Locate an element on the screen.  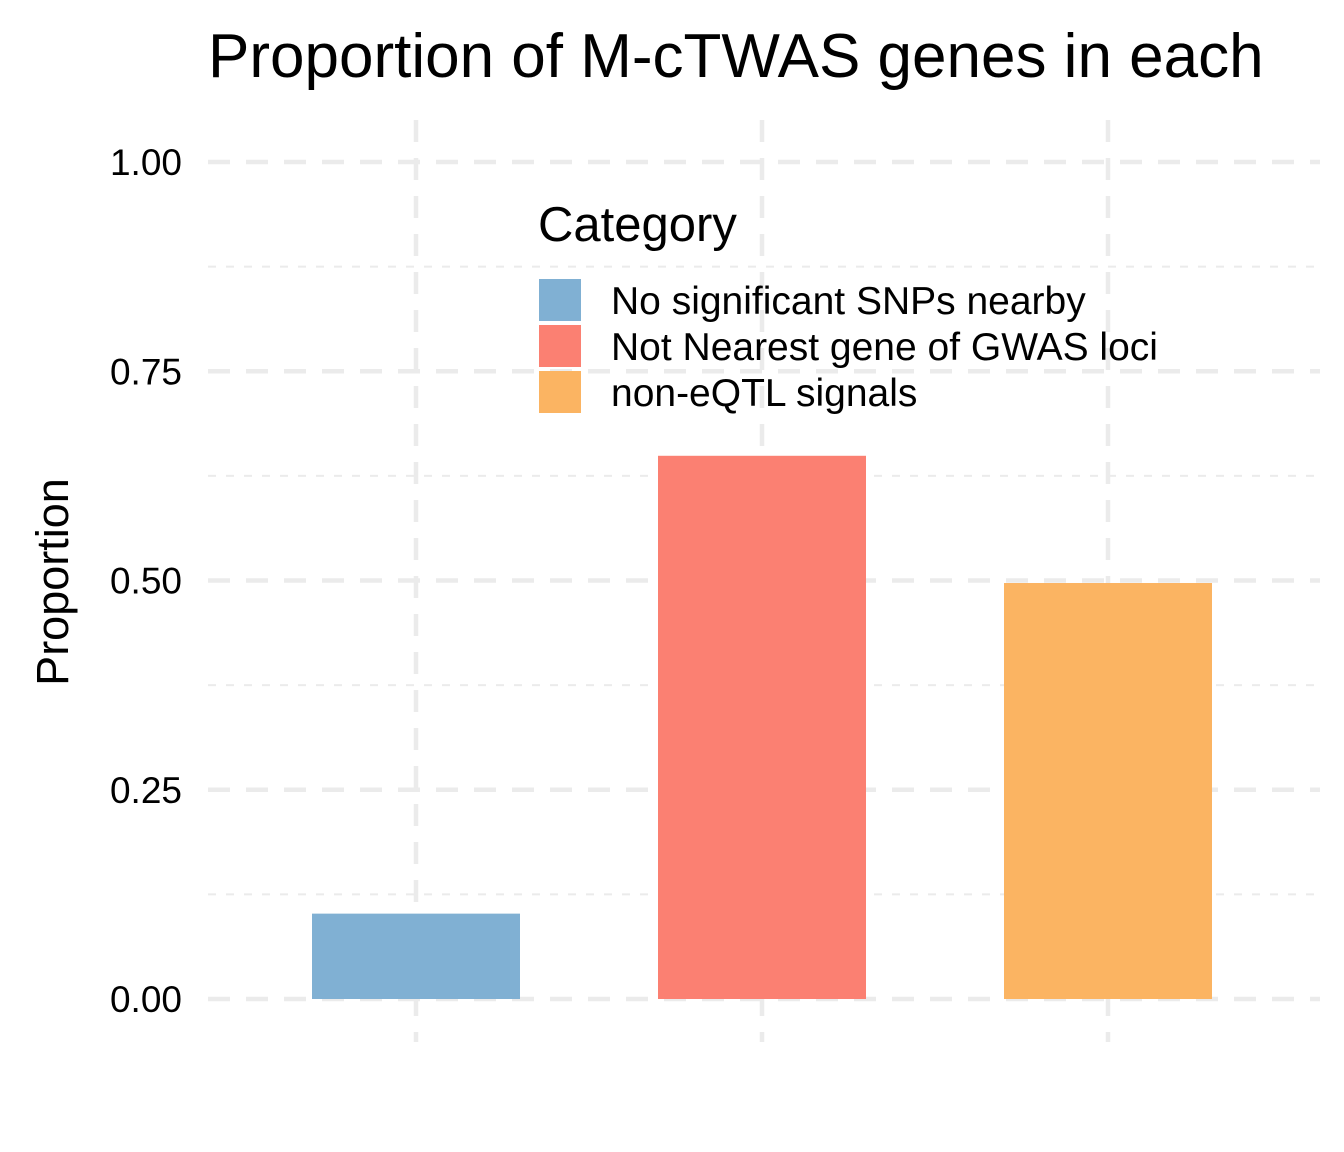
legend-label: No significant SNPs nearby is located at coordinates (848, 301).